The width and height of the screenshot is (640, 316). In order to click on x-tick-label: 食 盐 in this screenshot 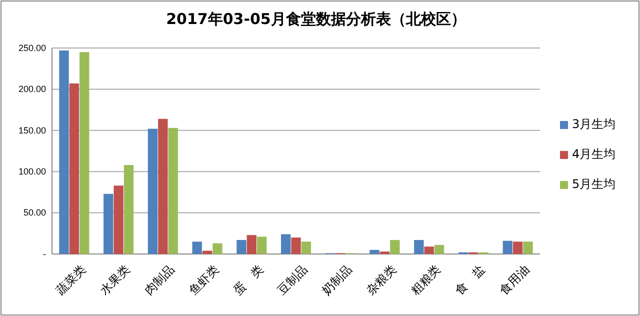, I will do `click(470, 280)`.